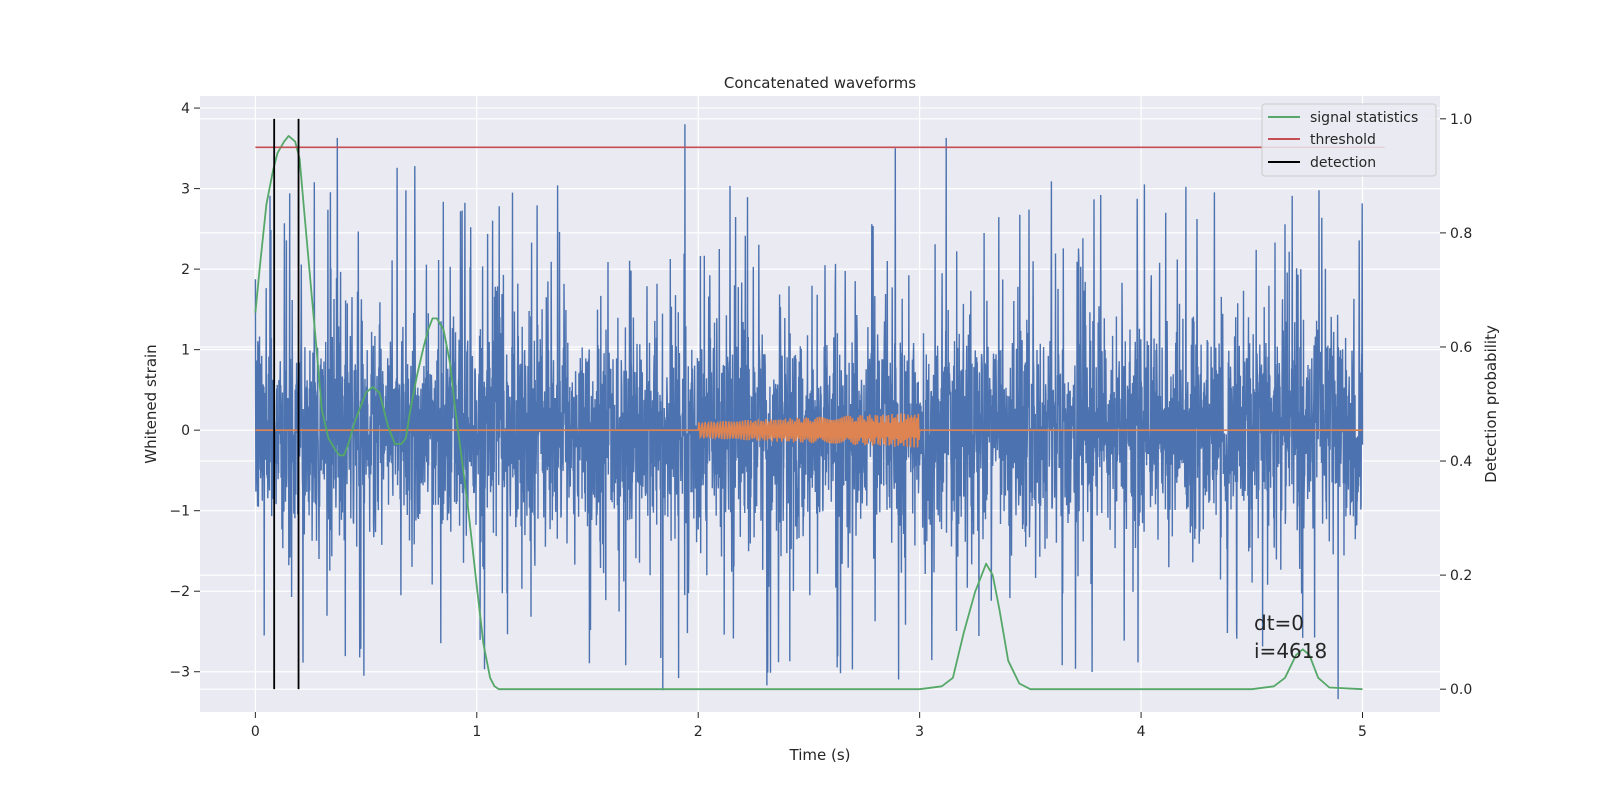  Describe the element at coordinates (809, 726) in the screenshot. I see `x-axis-ticks: 0 1 2 3 4 5` at that location.